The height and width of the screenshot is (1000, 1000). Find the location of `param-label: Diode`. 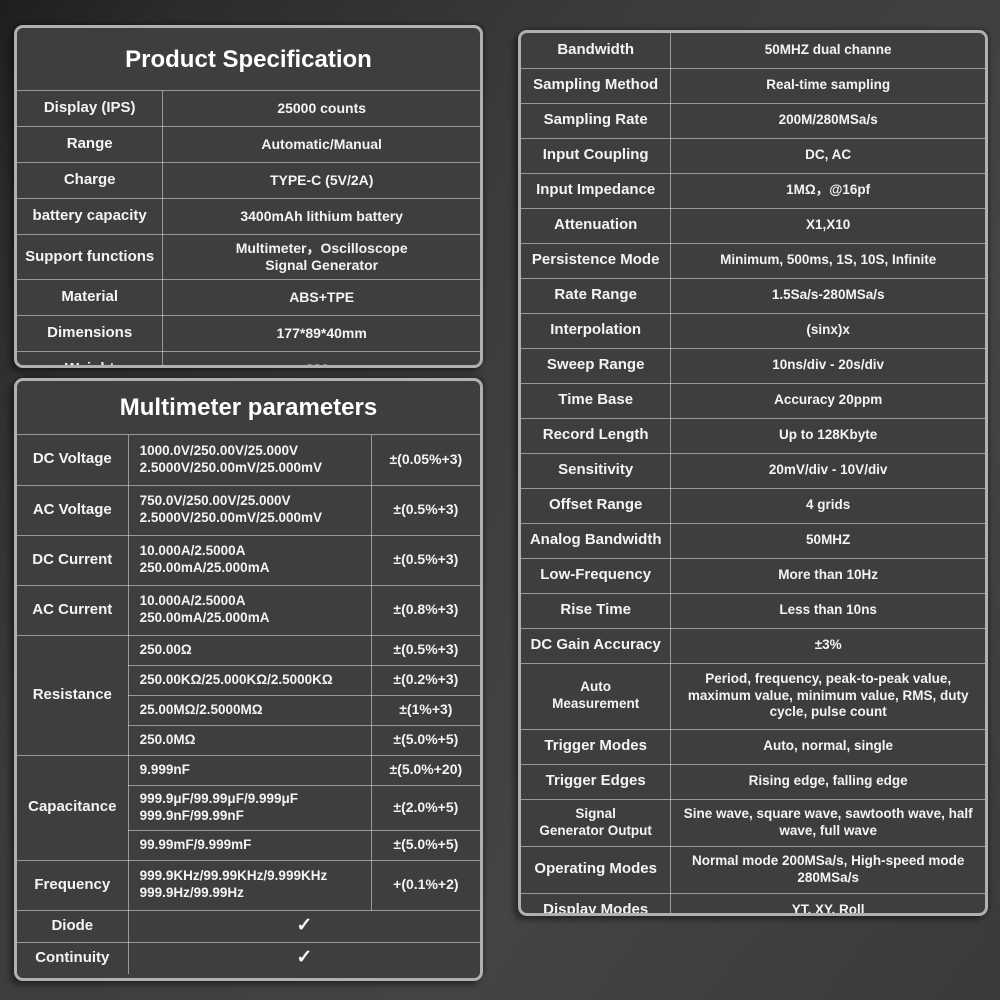

param-label: Diode is located at coordinates (73, 926).